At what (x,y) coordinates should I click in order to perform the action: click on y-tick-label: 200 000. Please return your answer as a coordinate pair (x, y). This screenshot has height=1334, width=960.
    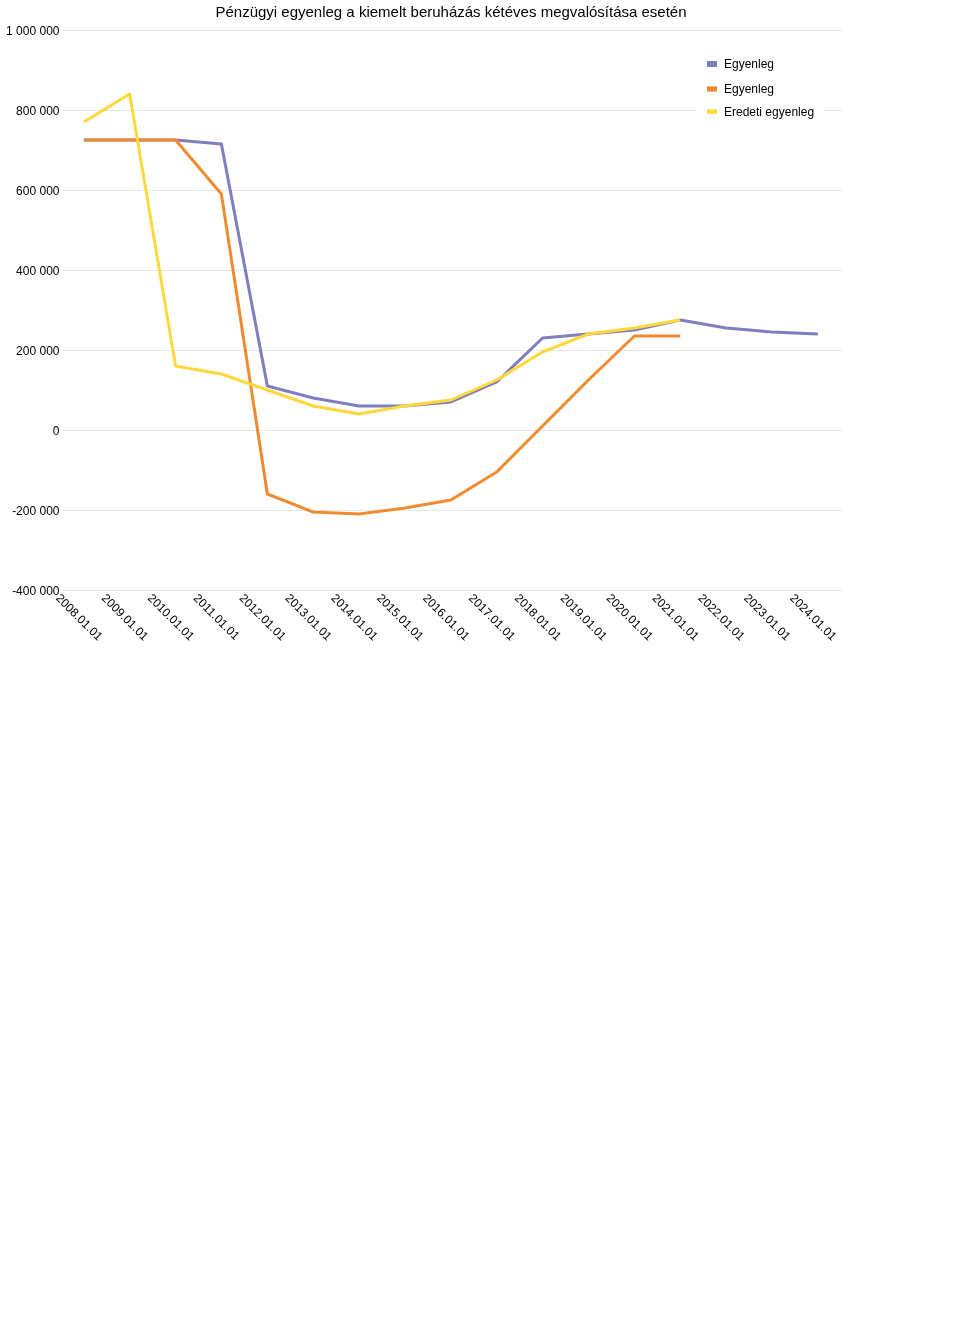
    Looking at the image, I should click on (38, 350).